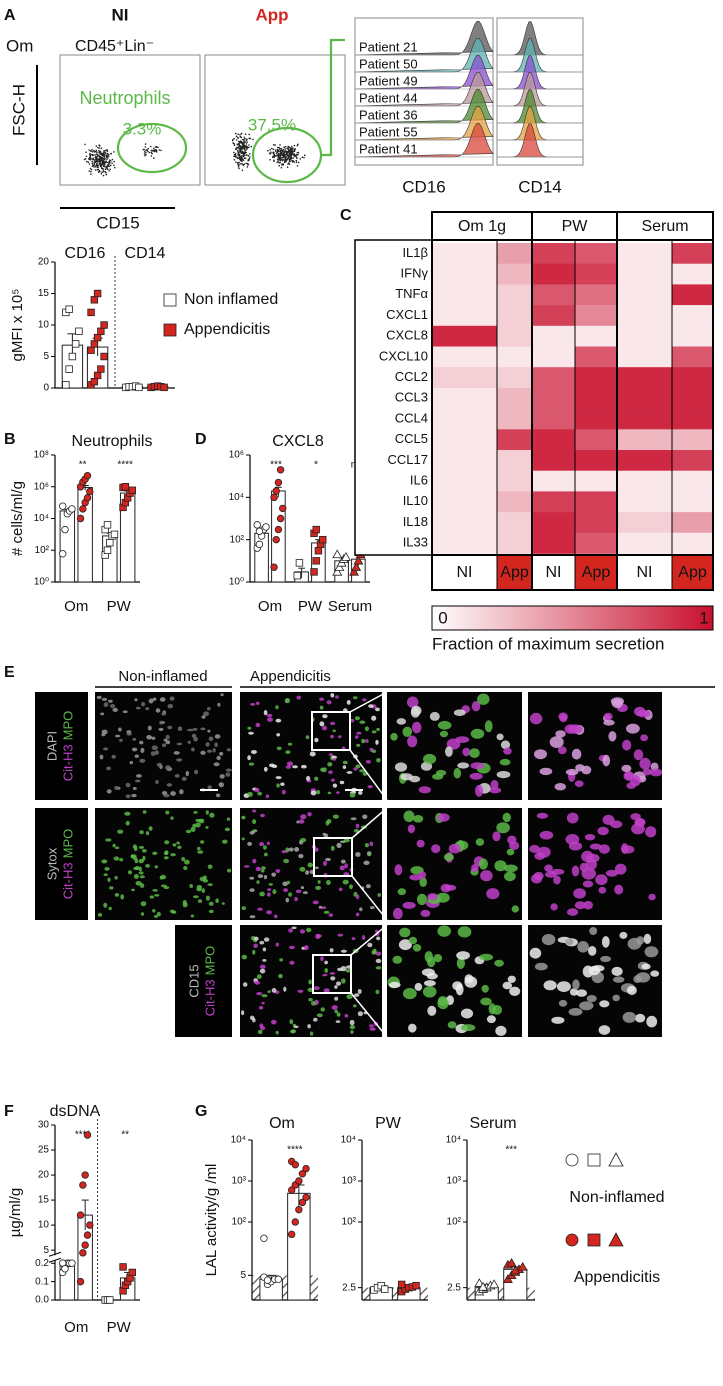 The image size is (723, 1386). What do you see at coordinates (575, 226) in the screenshot?
I see `group-header: PW` at bounding box center [575, 226].